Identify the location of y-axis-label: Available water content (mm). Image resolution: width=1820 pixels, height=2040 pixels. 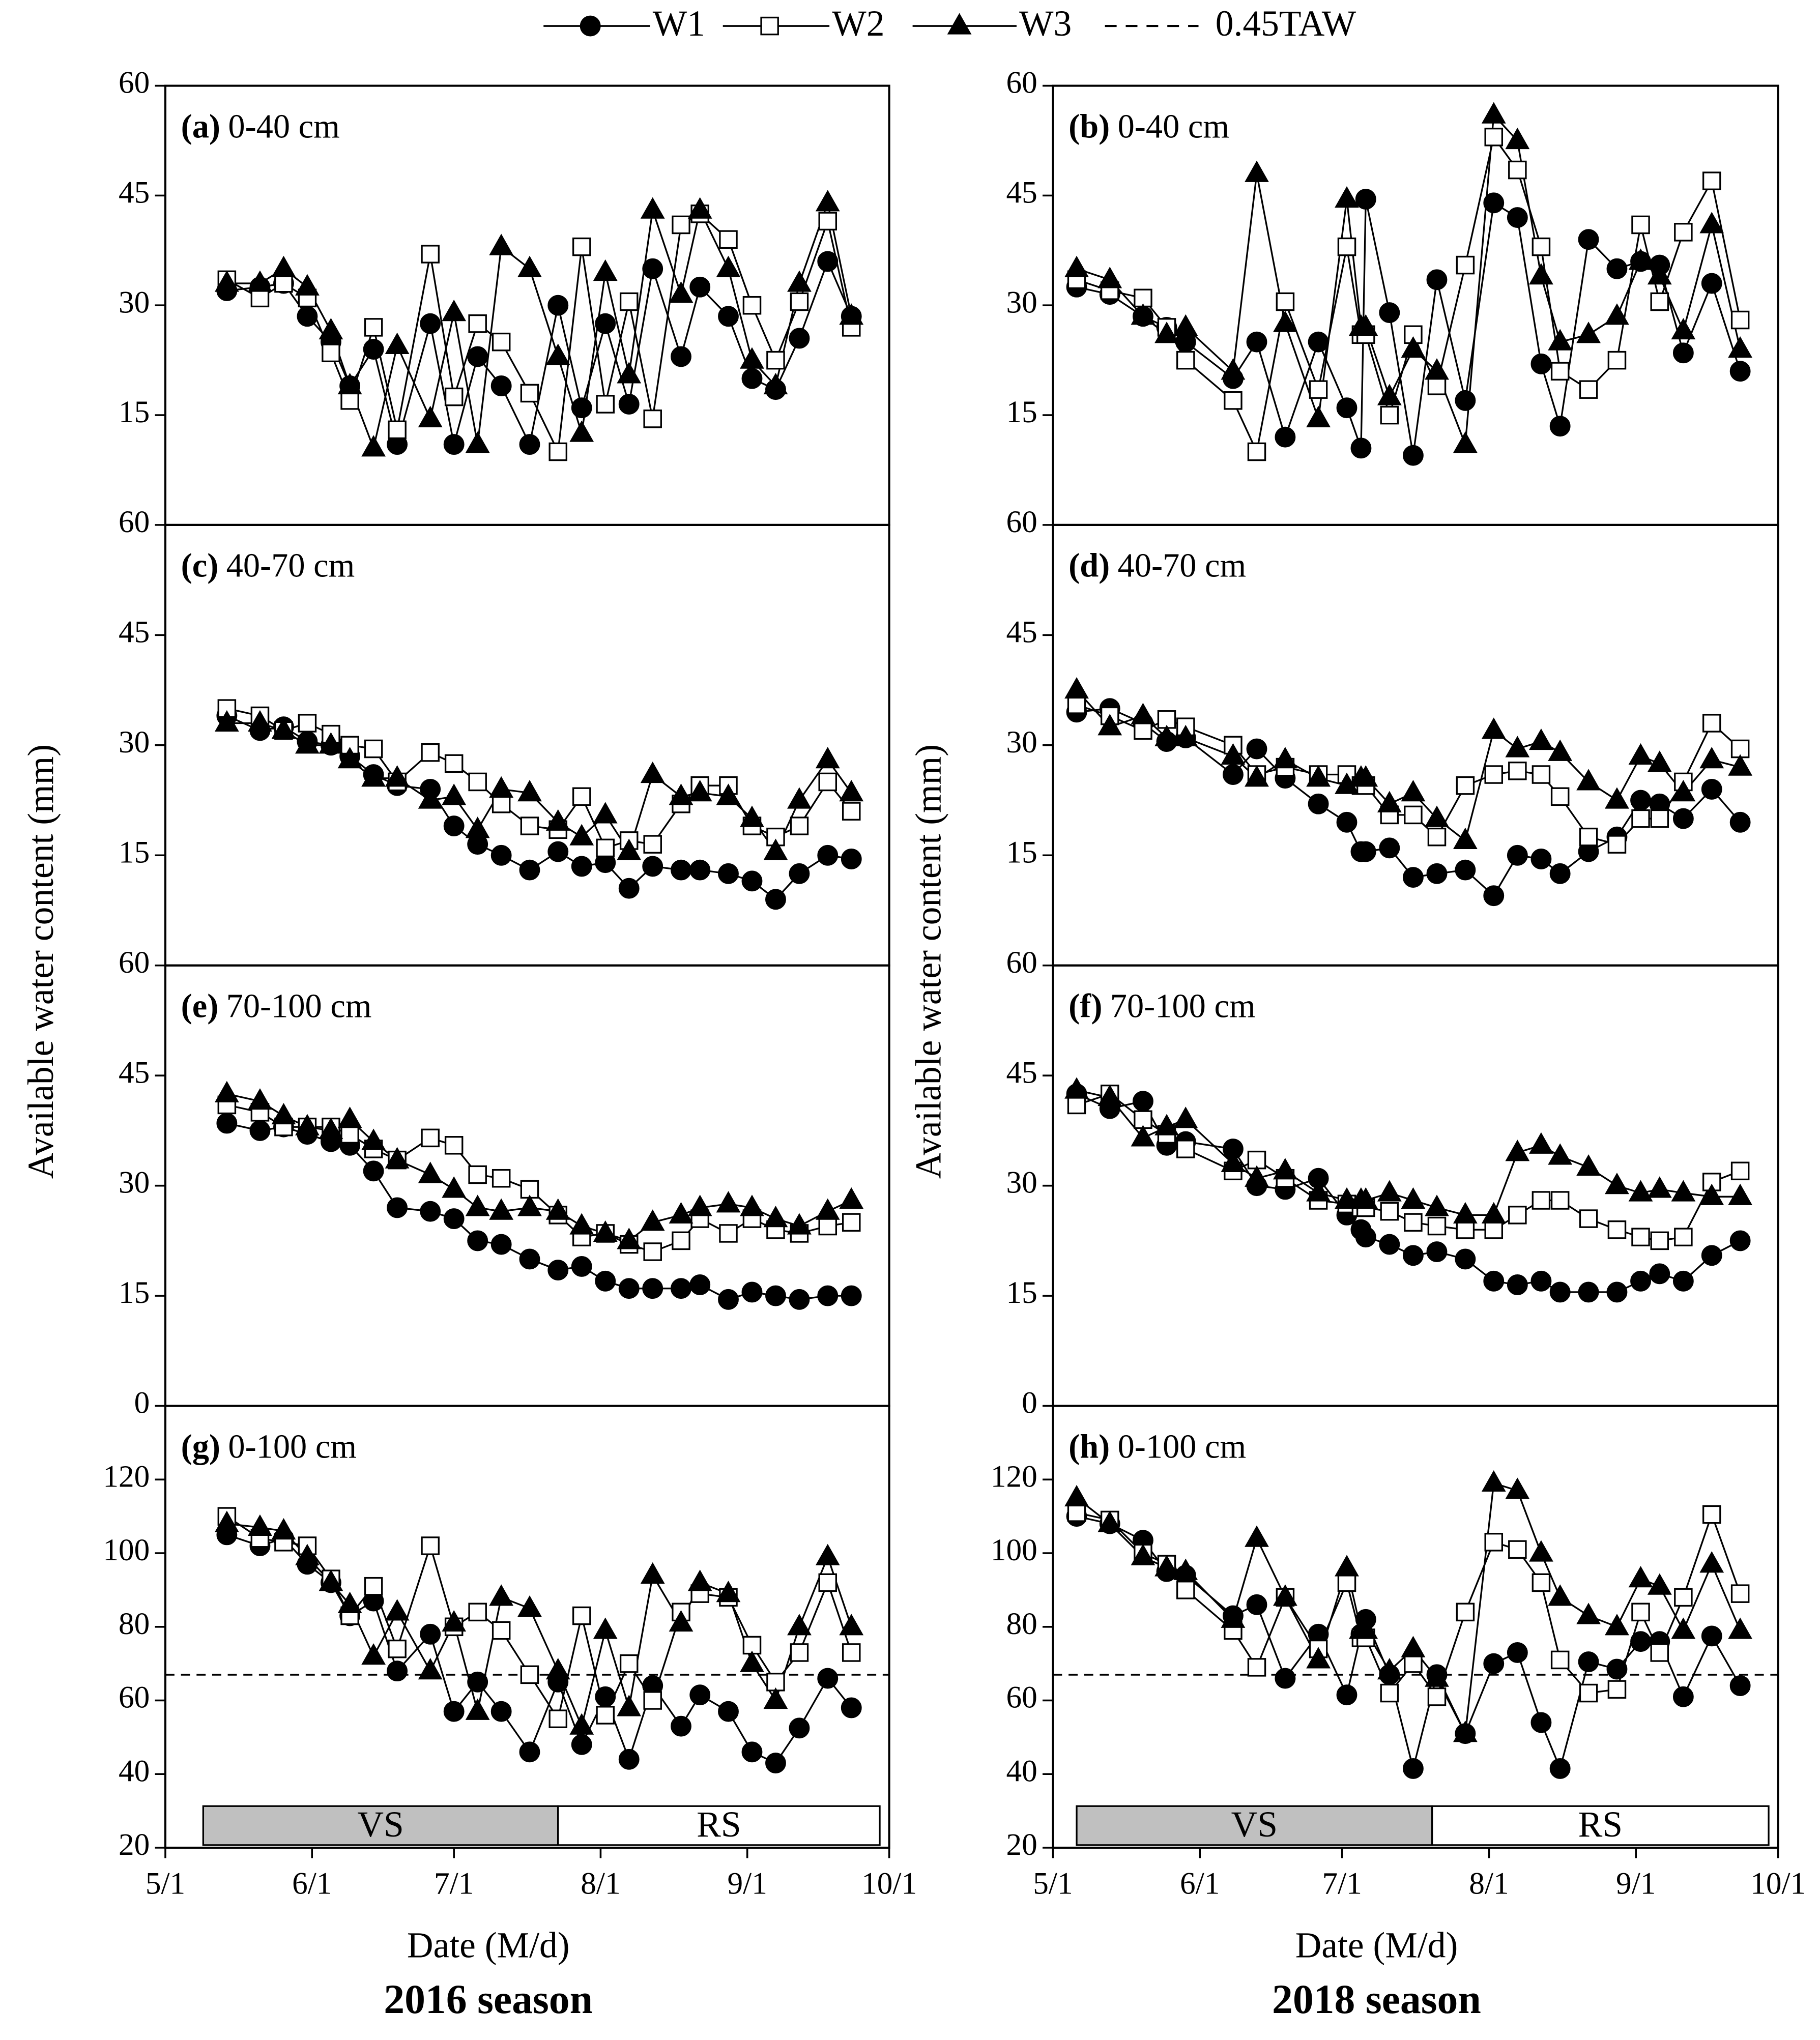
(928, 961).